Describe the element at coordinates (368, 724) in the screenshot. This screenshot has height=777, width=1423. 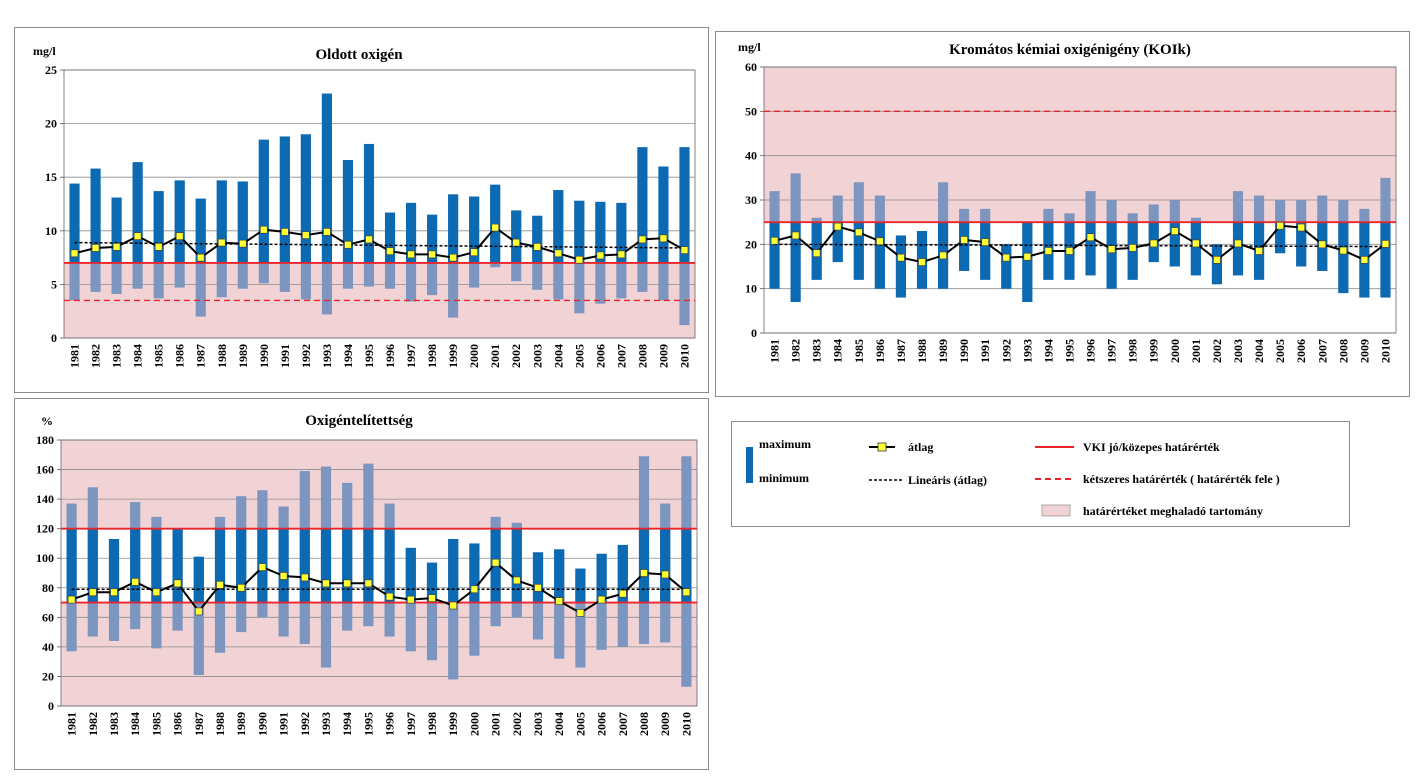
I see `x-tick-label: 1995` at that location.